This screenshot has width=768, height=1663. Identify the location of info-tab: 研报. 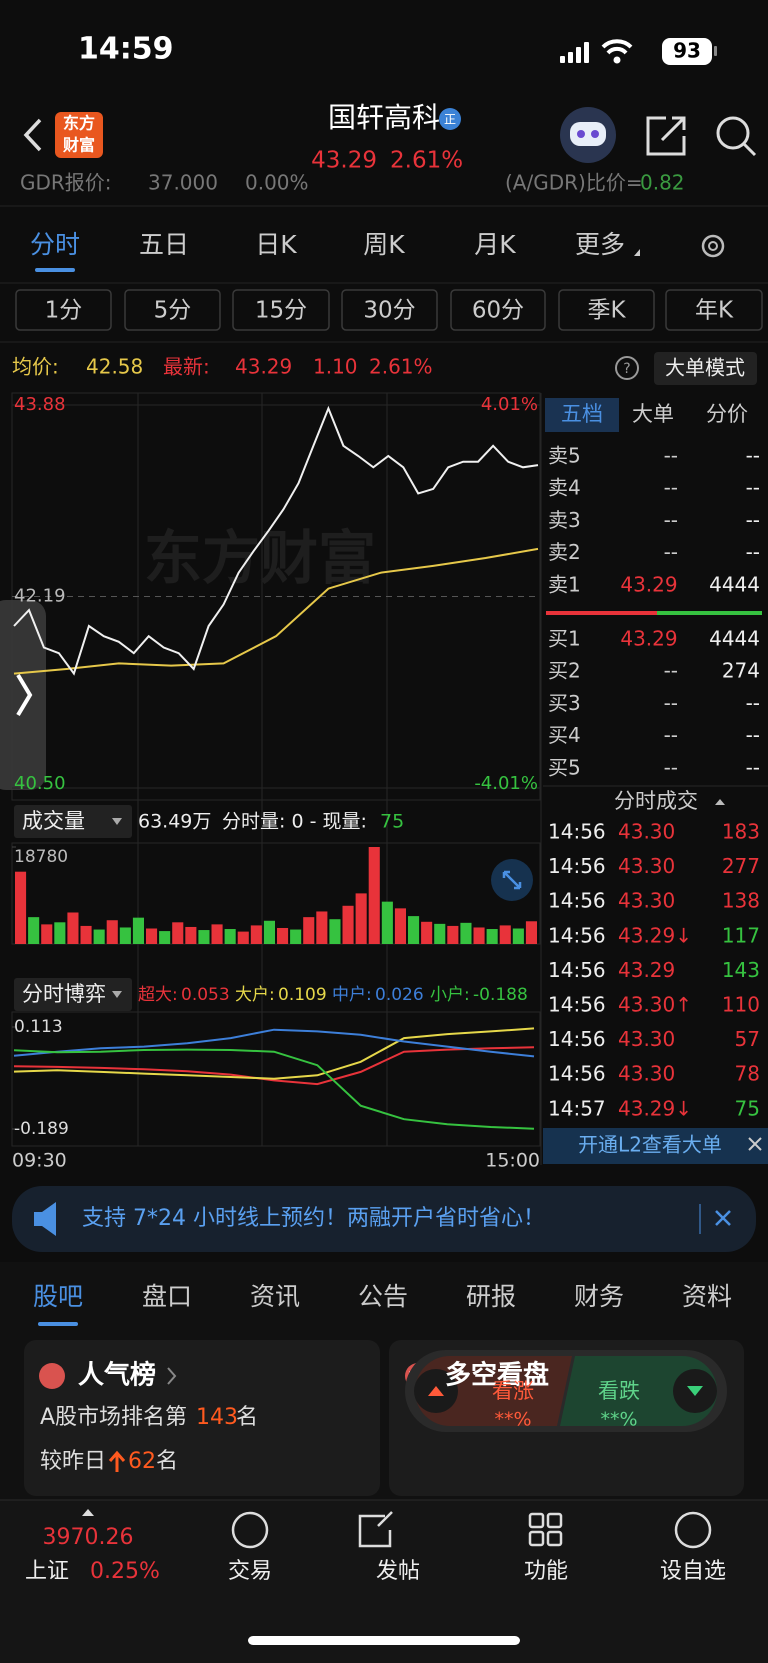
(491, 1296).